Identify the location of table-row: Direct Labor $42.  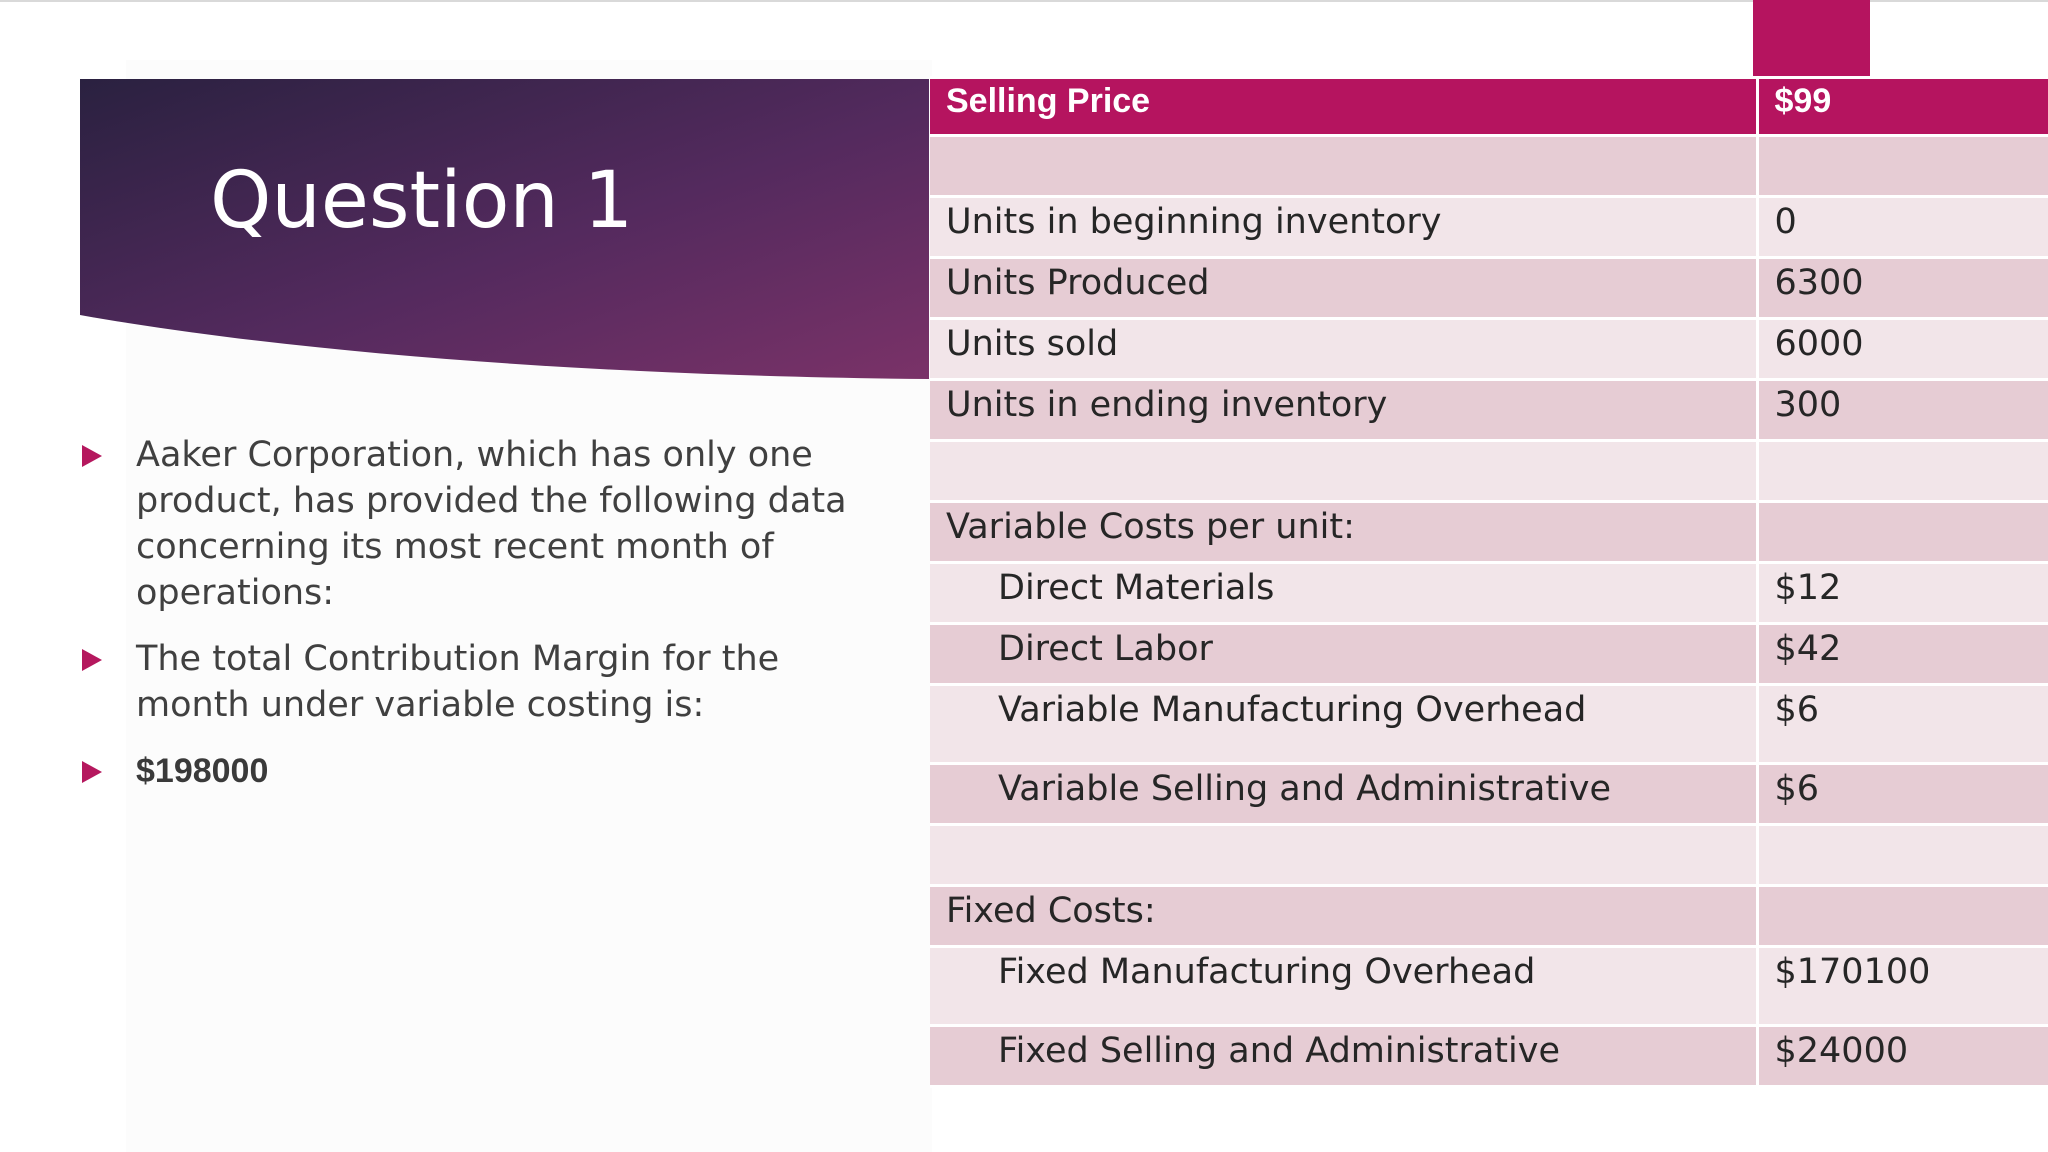
(1489, 654).